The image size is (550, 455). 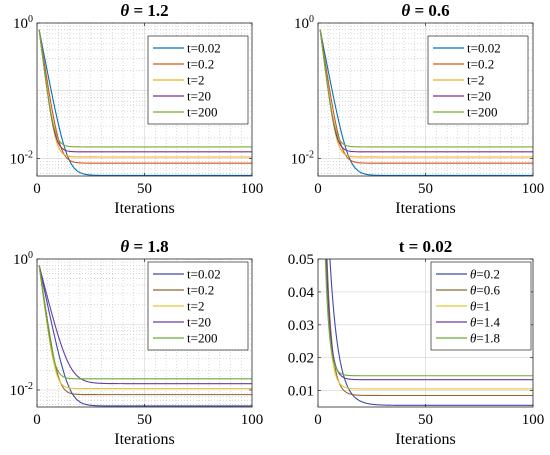 What do you see at coordinates (301, 359) in the screenshot?
I see `y-tick-label: 0.02` at bounding box center [301, 359].